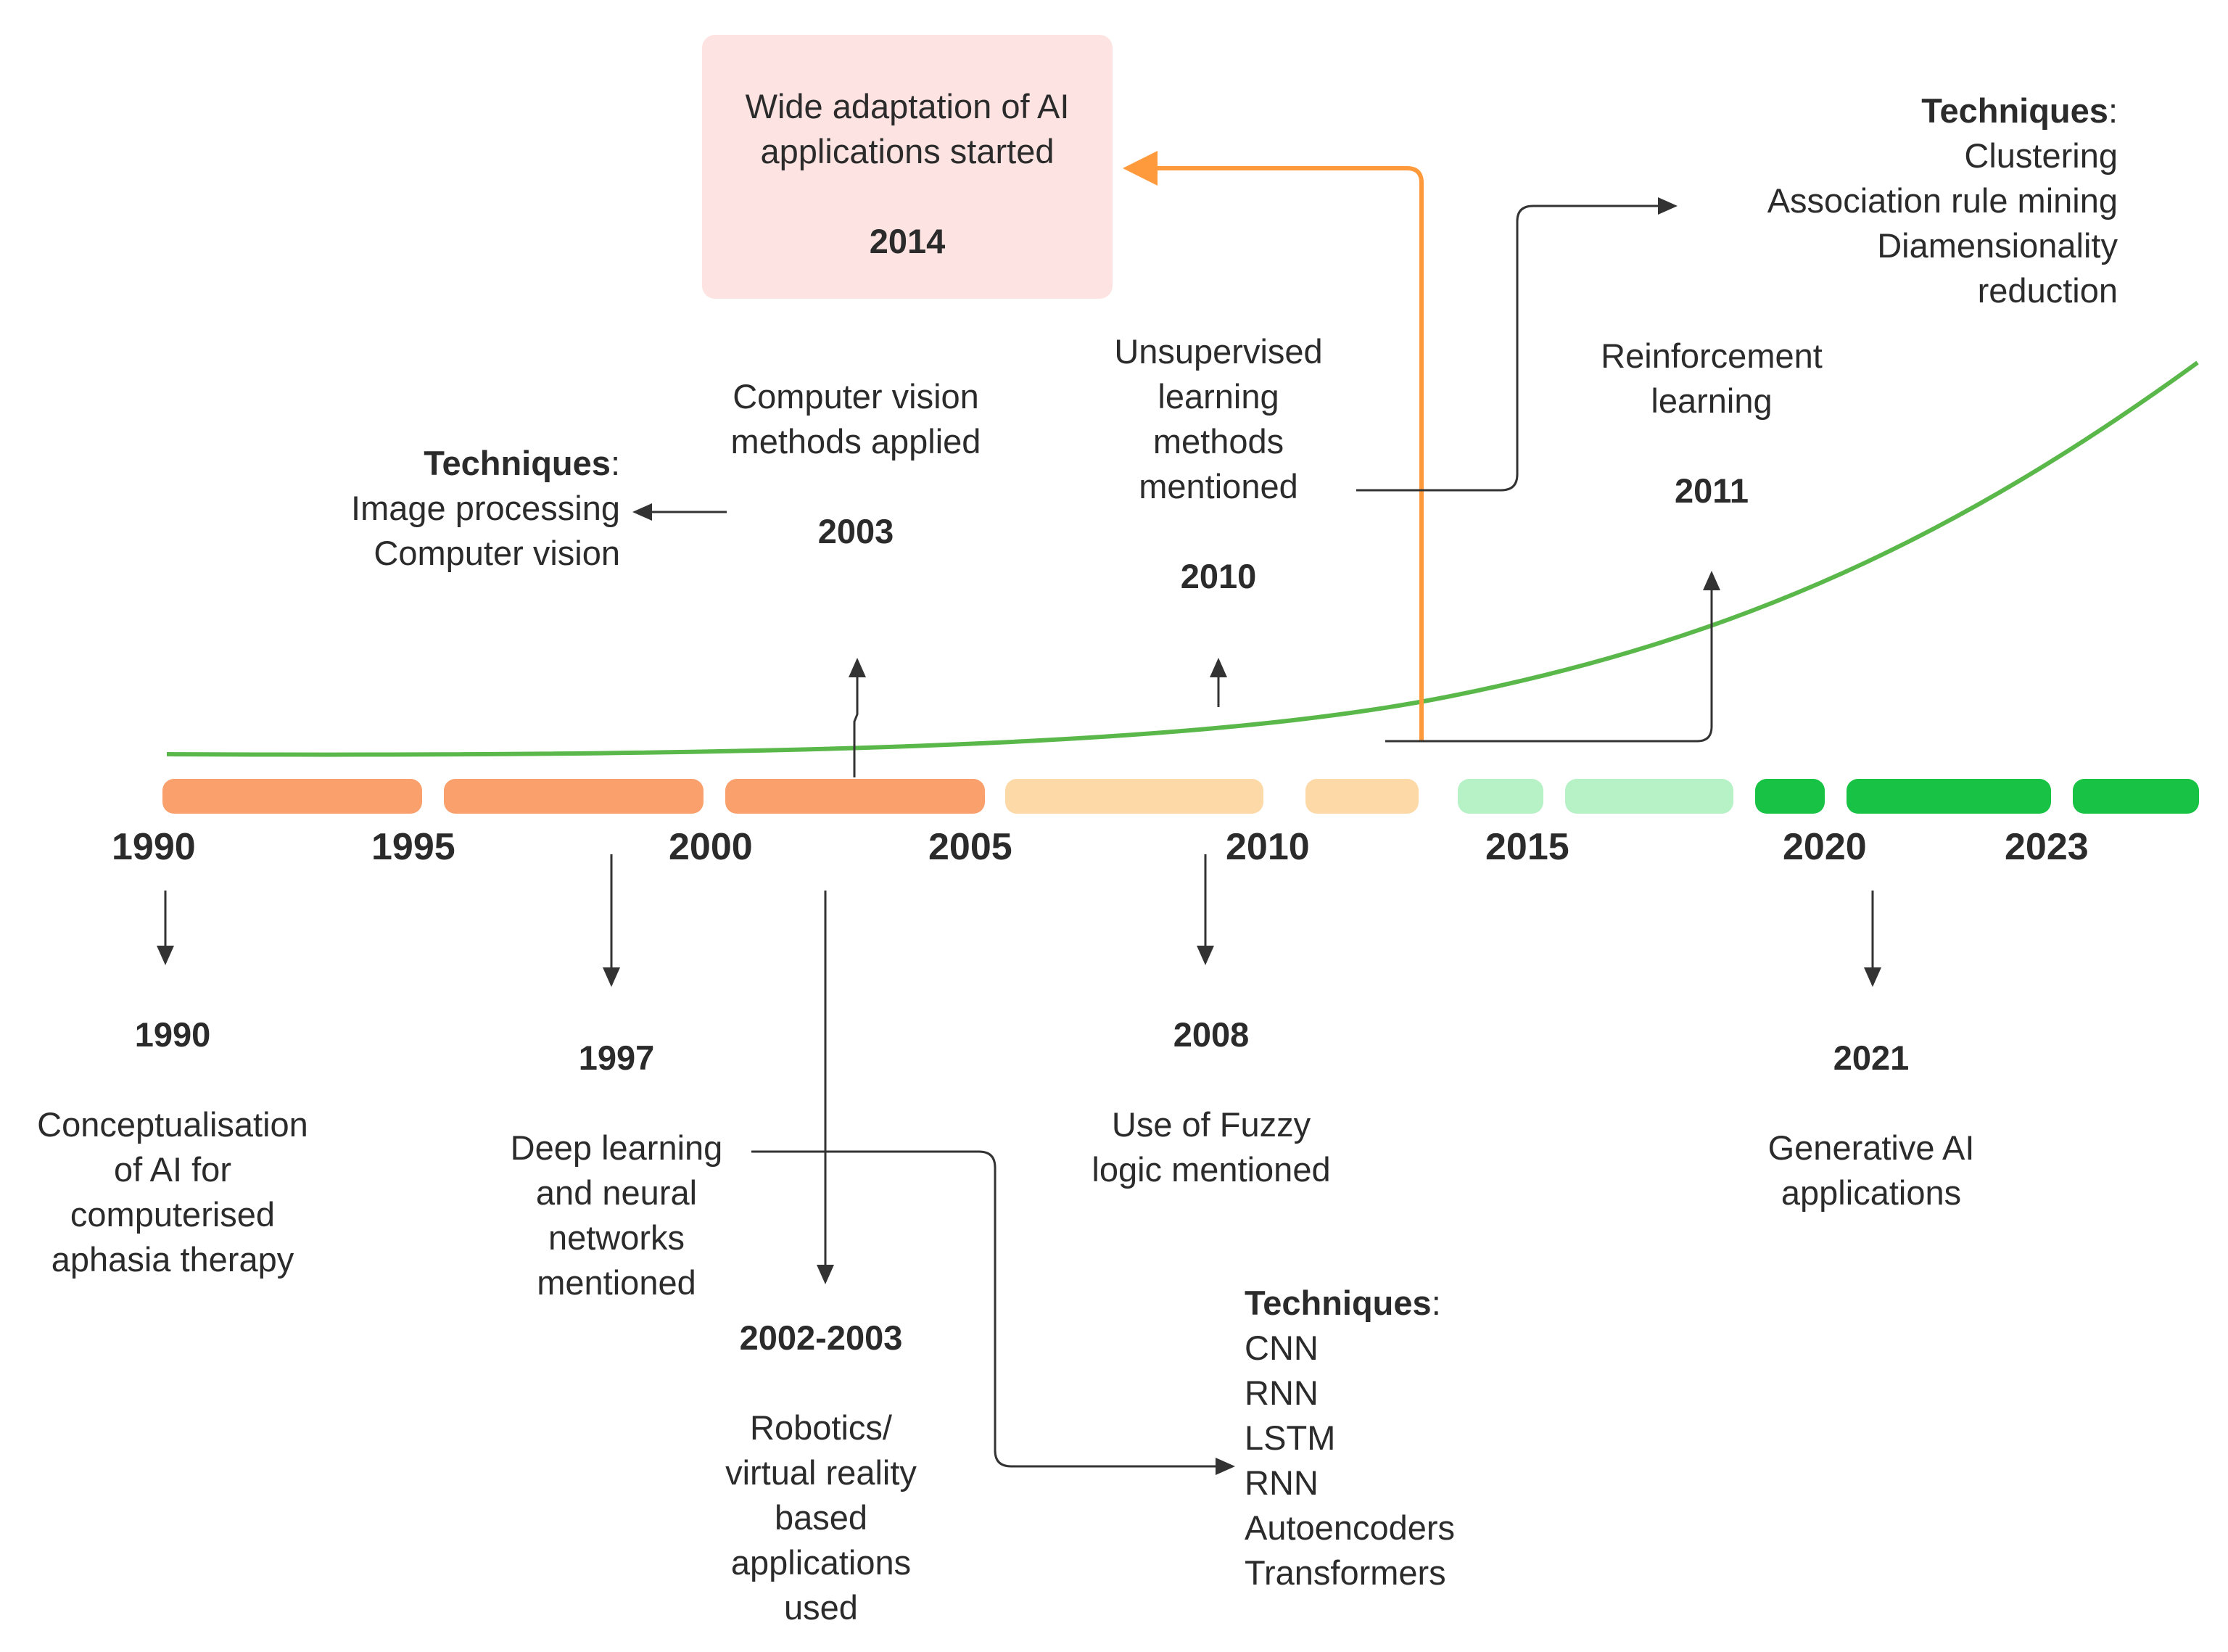  What do you see at coordinates (2136, 797) in the screenshot?
I see `timeline-segment-2023-now` at bounding box center [2136, 797].